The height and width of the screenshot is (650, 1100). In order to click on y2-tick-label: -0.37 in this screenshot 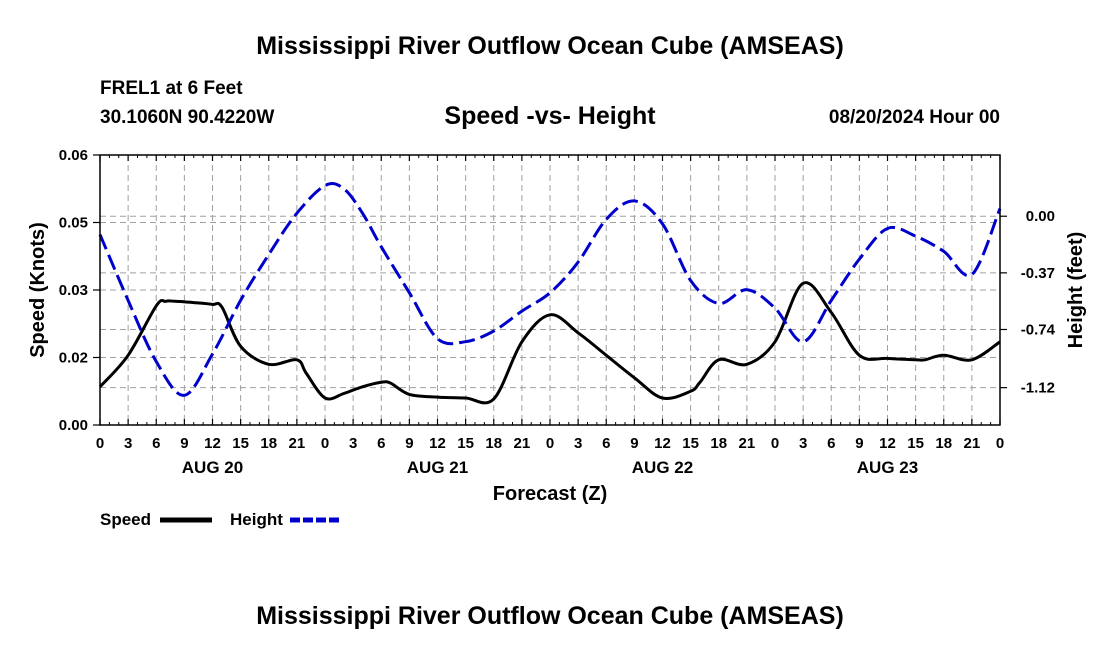, I will do `click(1038, 273)`.